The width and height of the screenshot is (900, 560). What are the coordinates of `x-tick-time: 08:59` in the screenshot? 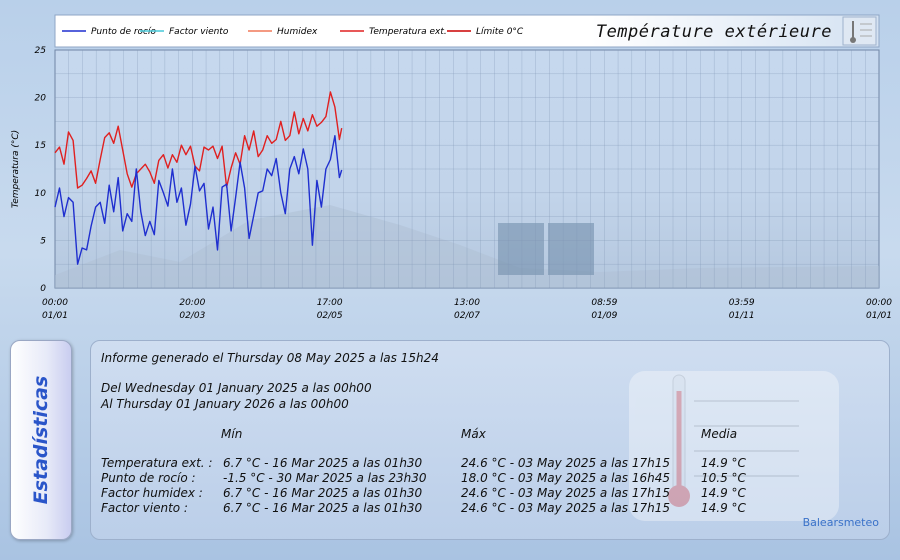 It's located at (604, 303).